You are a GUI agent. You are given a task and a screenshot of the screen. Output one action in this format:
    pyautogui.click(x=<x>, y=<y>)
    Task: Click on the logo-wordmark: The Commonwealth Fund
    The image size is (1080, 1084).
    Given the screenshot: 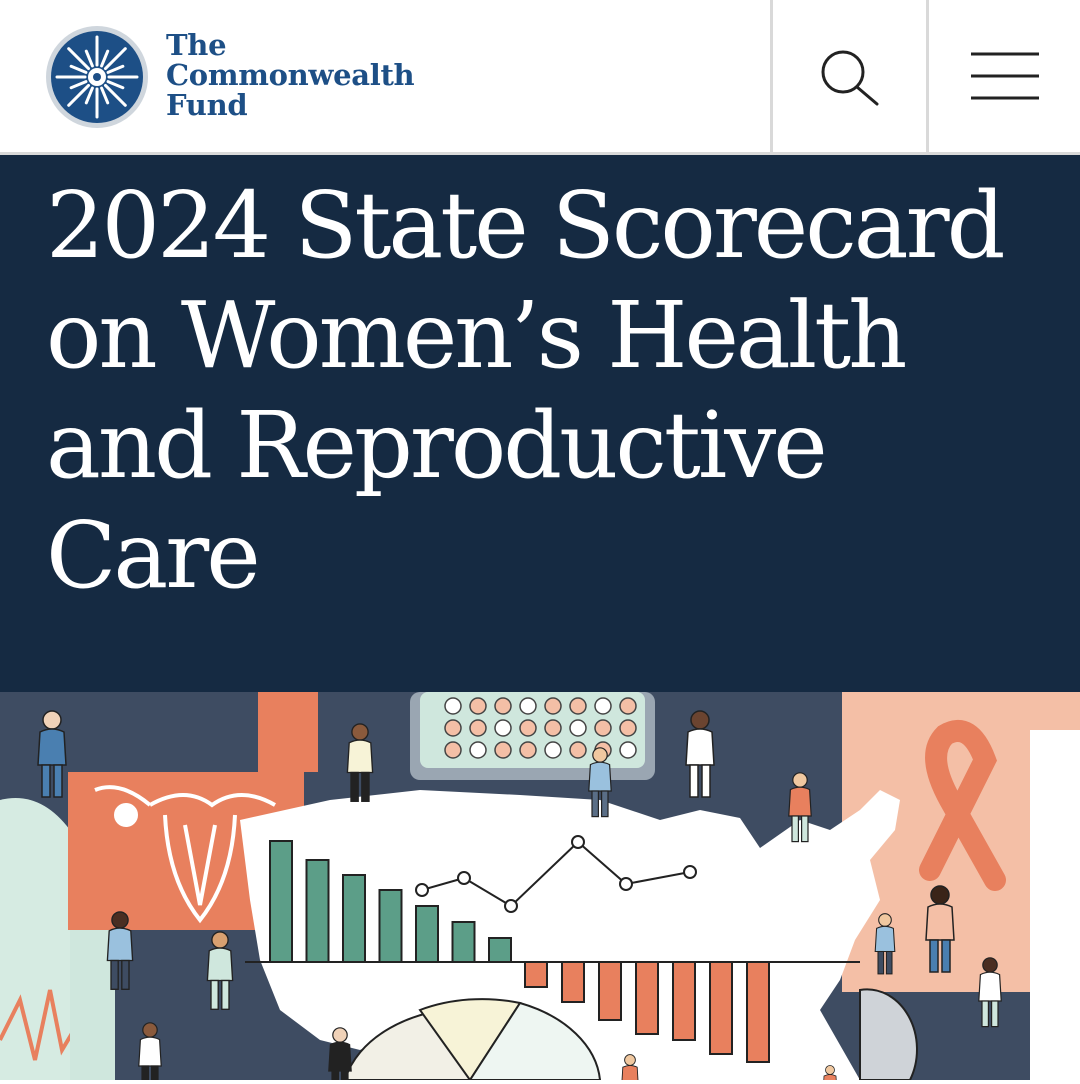 What is the action you would take?
    pyautogui.click(x=290, y=75)
    